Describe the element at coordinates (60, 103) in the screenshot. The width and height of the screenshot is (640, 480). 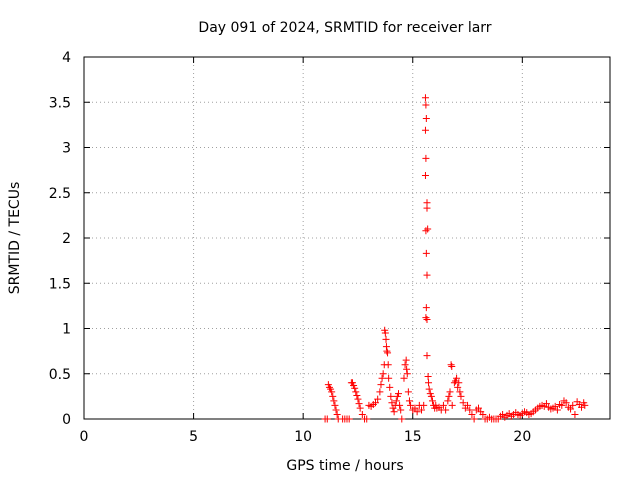
I see `y-tick-label: 3.5` at that location.